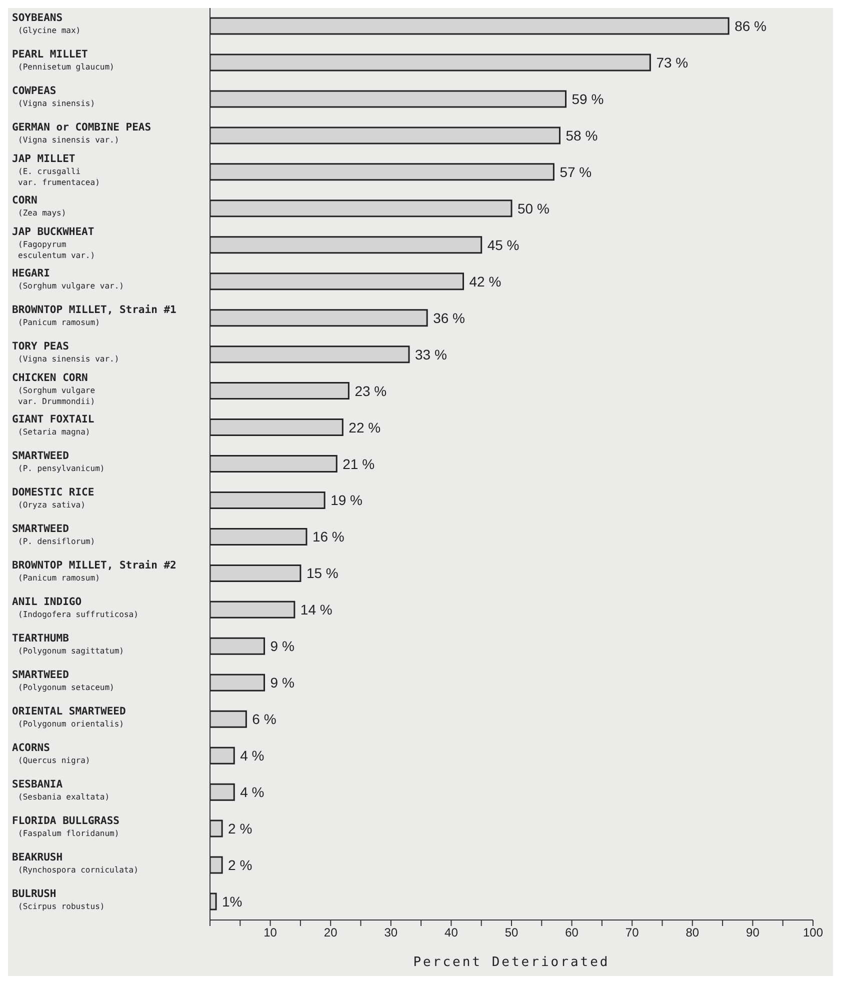 This screenshot has height=984, width=841. What do you see at coordinates (364, 427) in the screenshot?
I see `data-label: 22 %` at bounding box center [364, 427].